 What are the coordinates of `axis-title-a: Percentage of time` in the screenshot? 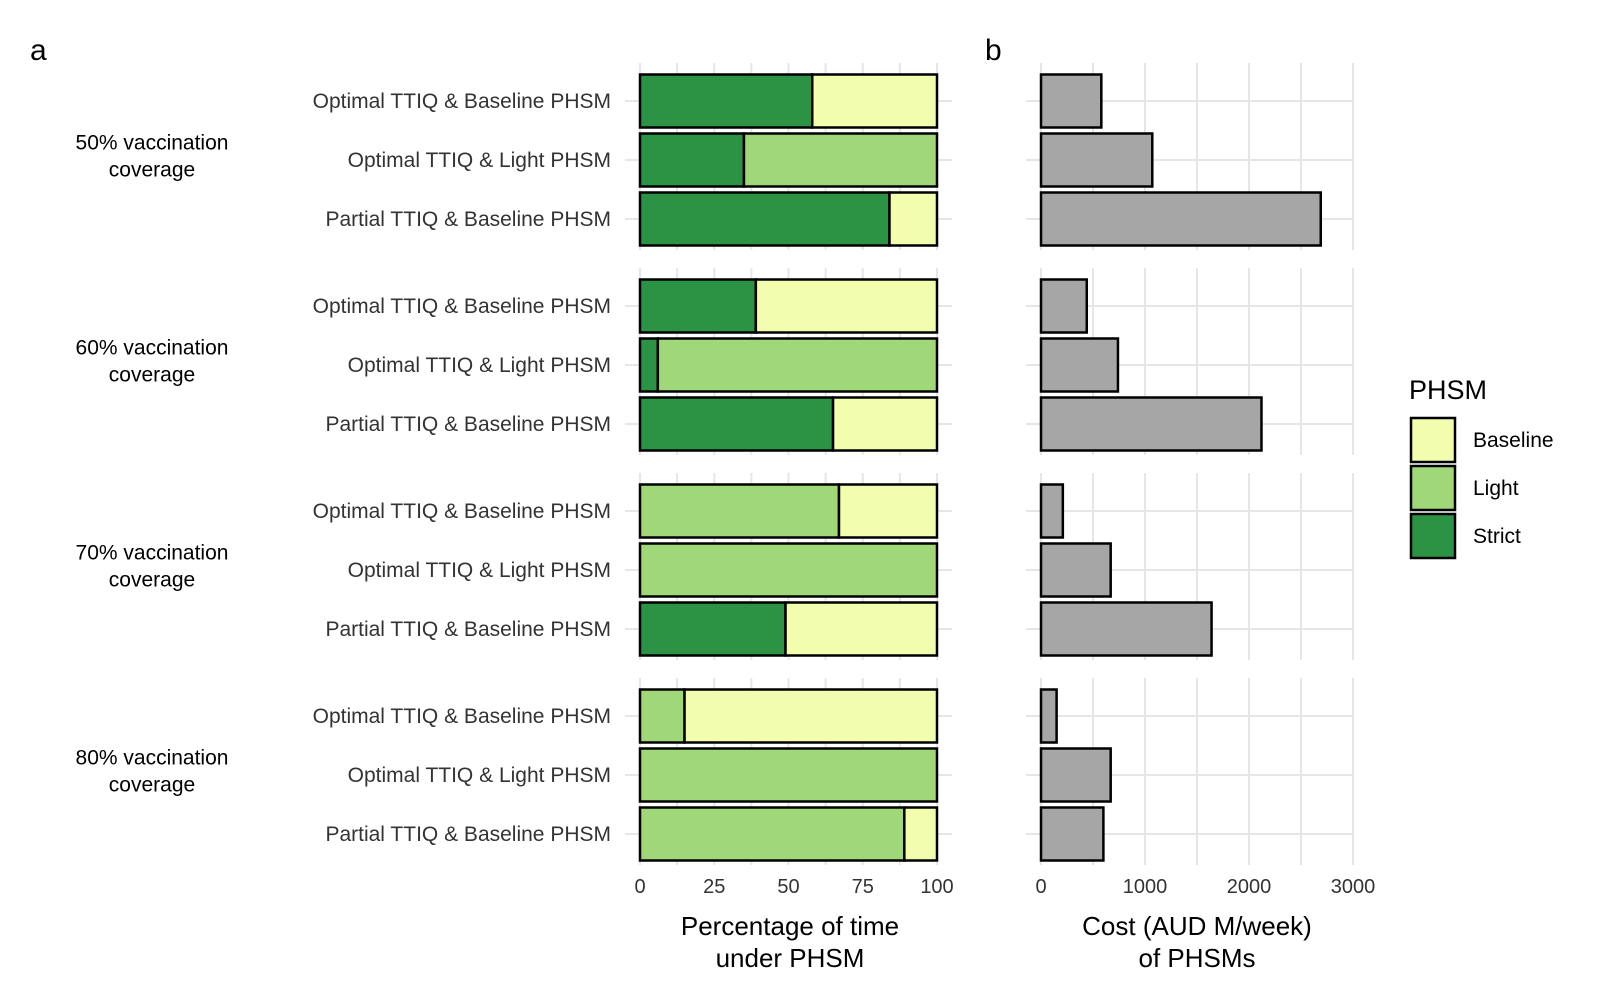 It's located at (790, 926).